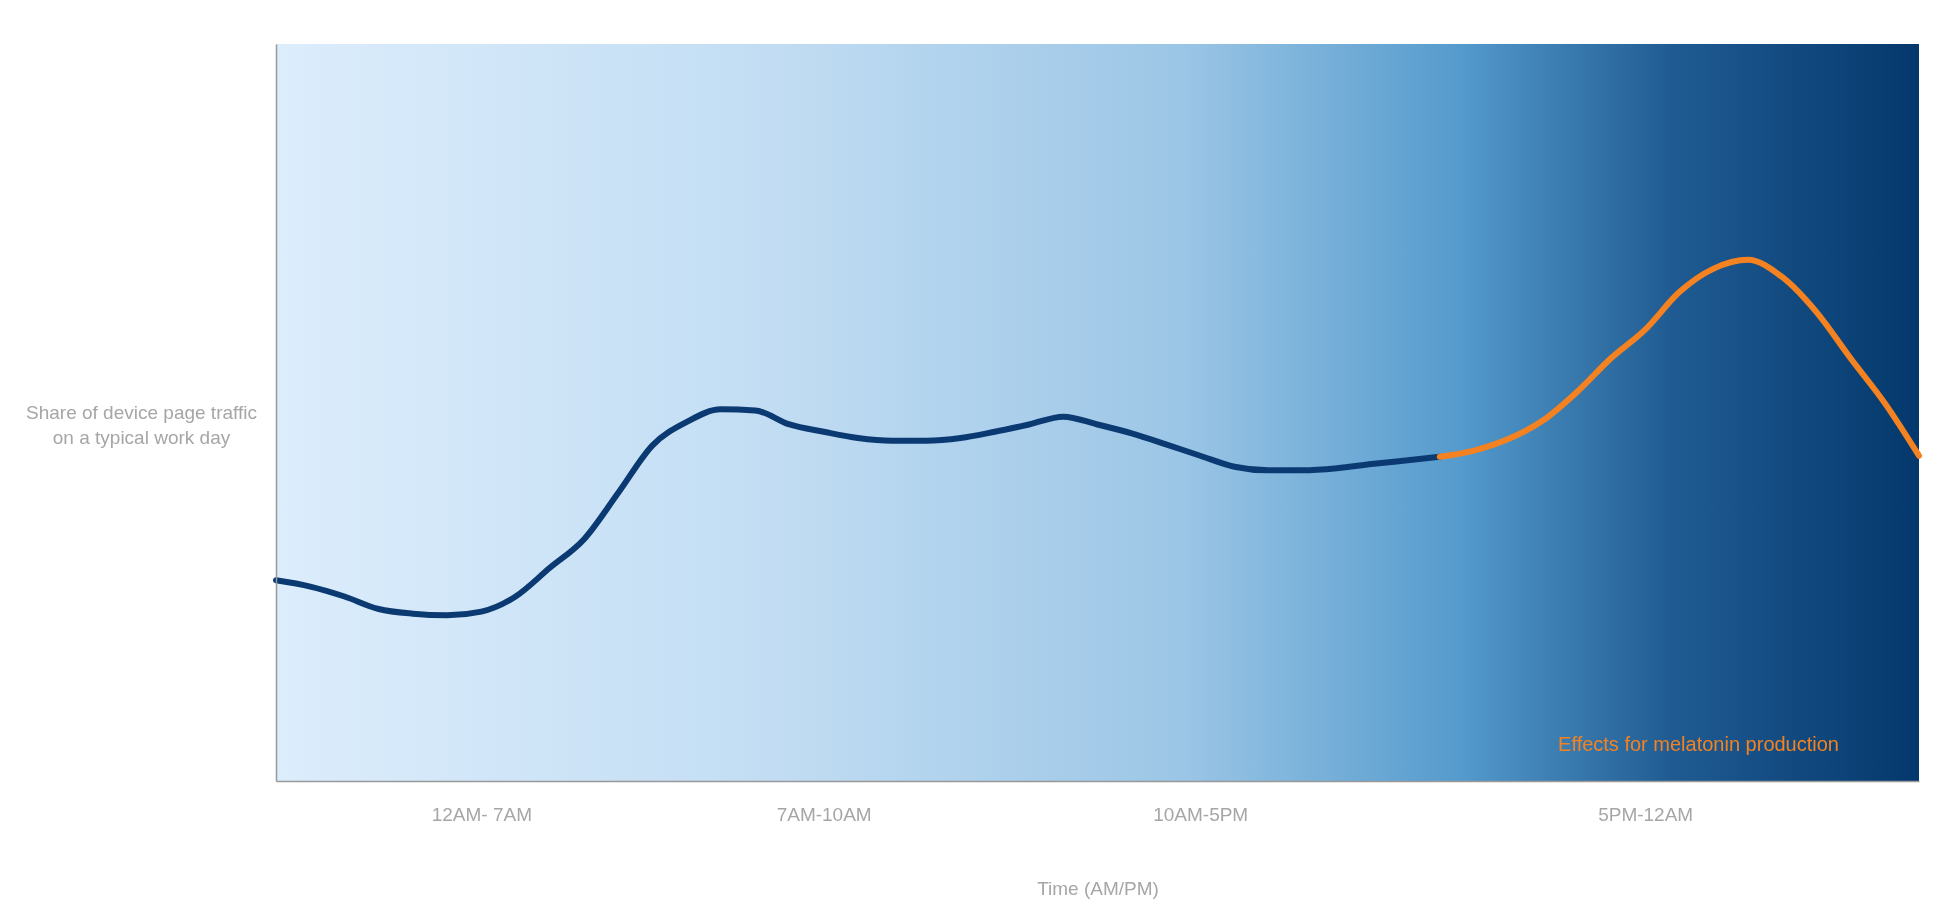 This screenshot has height=913, width=1955. I want to click on y-axis-title: Share of device page traffic on a typical work day, so click(141, 425).